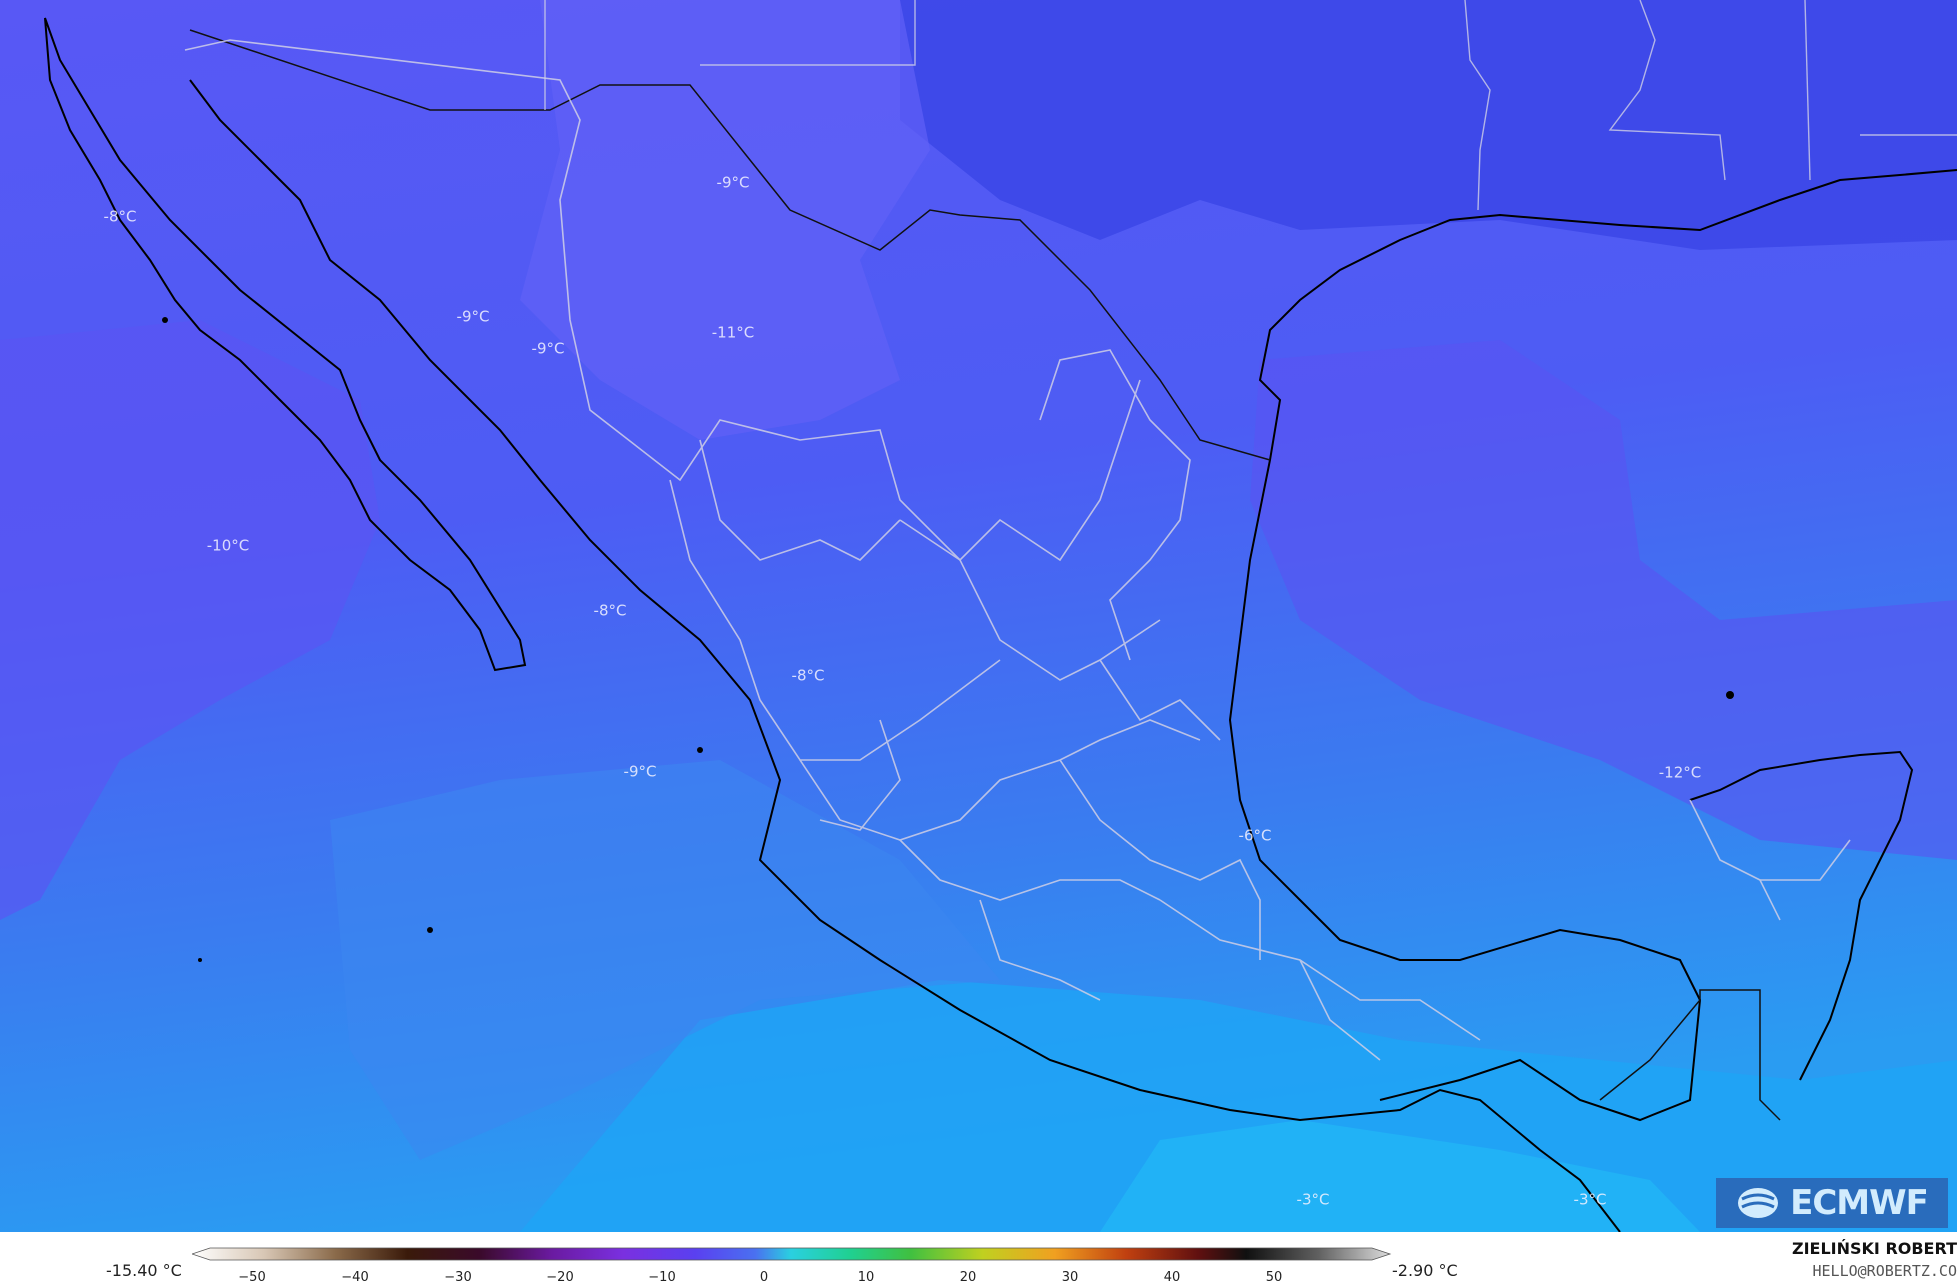 The image size is (1957, 1287). I want to click on tick-label: −30, so click(457, 1277).